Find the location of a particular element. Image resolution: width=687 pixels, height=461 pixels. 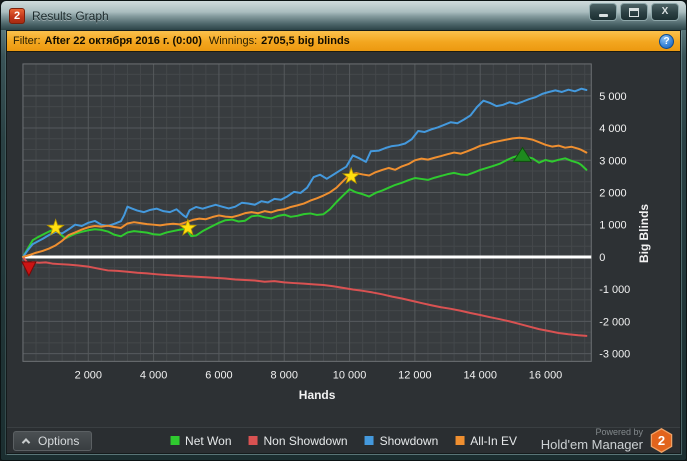

legend-item-showdown: Showdown is located at coordinates (401, 440).